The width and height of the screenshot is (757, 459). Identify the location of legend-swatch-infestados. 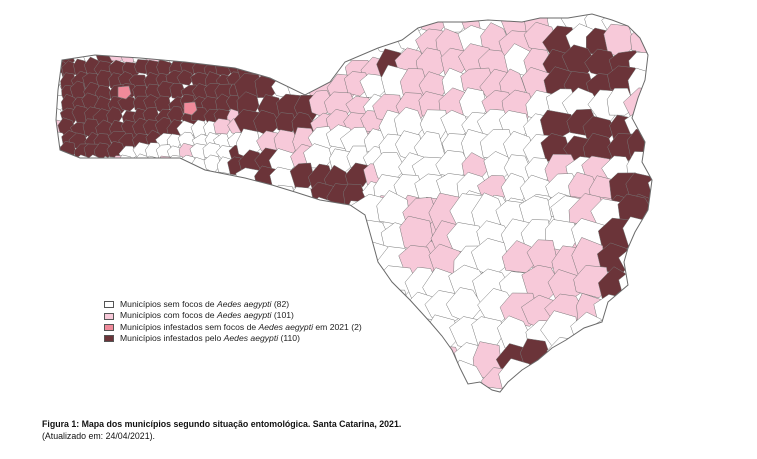
(109, 339).